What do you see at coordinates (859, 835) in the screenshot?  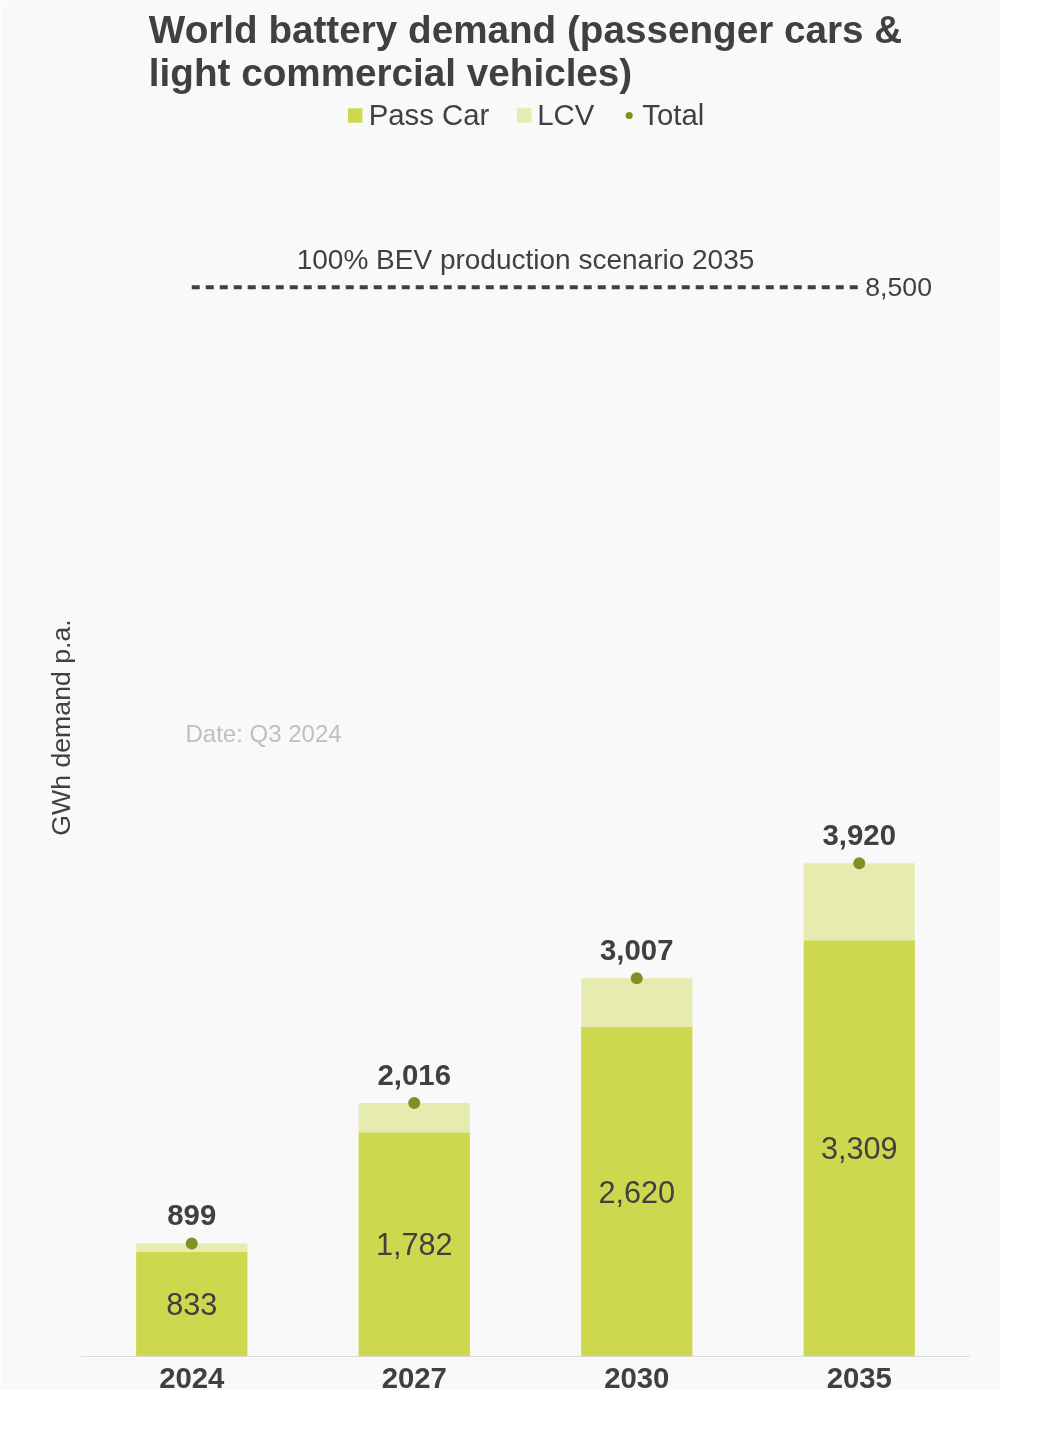 I see `data-label: 3,920` at bounding box center [859, 835].